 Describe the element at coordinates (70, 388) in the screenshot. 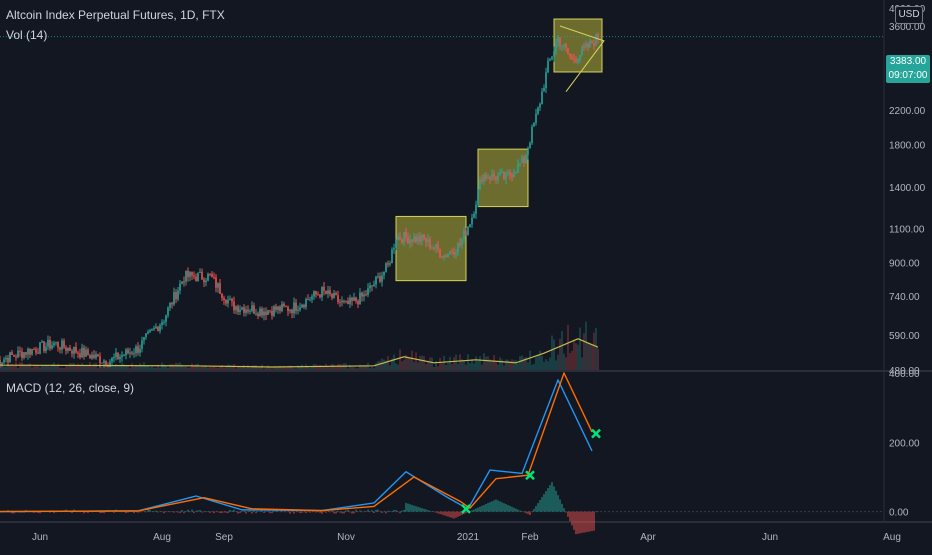

I see `macd-indicator-label: MACD (12, 26, close, 9)` at that location.